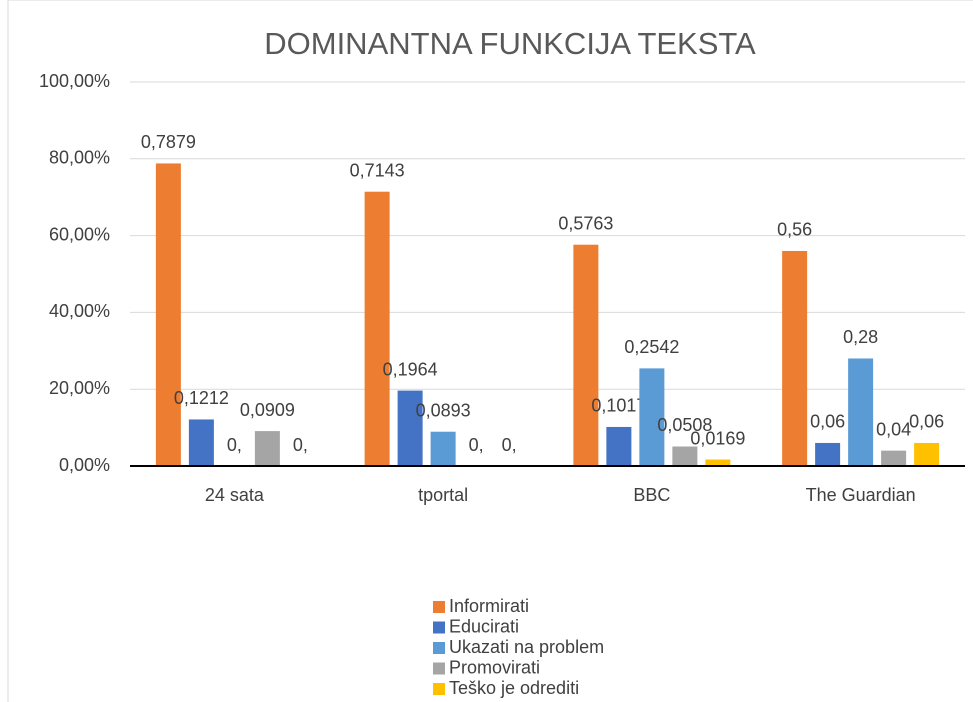 This screenshot has height=702, width=973. What do you see at coordinates (618, 406) in the screenshot?
I see `data-label: 0,1017` at bounding box center [618, 406].